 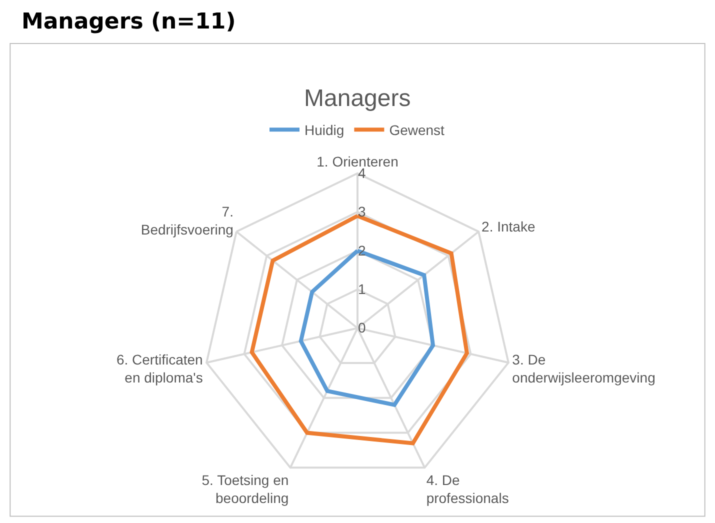 What do you see at coordinates (362, 328) in the screenshot?
I see `y-tick-label: 0` at bounding box center [362, 328].